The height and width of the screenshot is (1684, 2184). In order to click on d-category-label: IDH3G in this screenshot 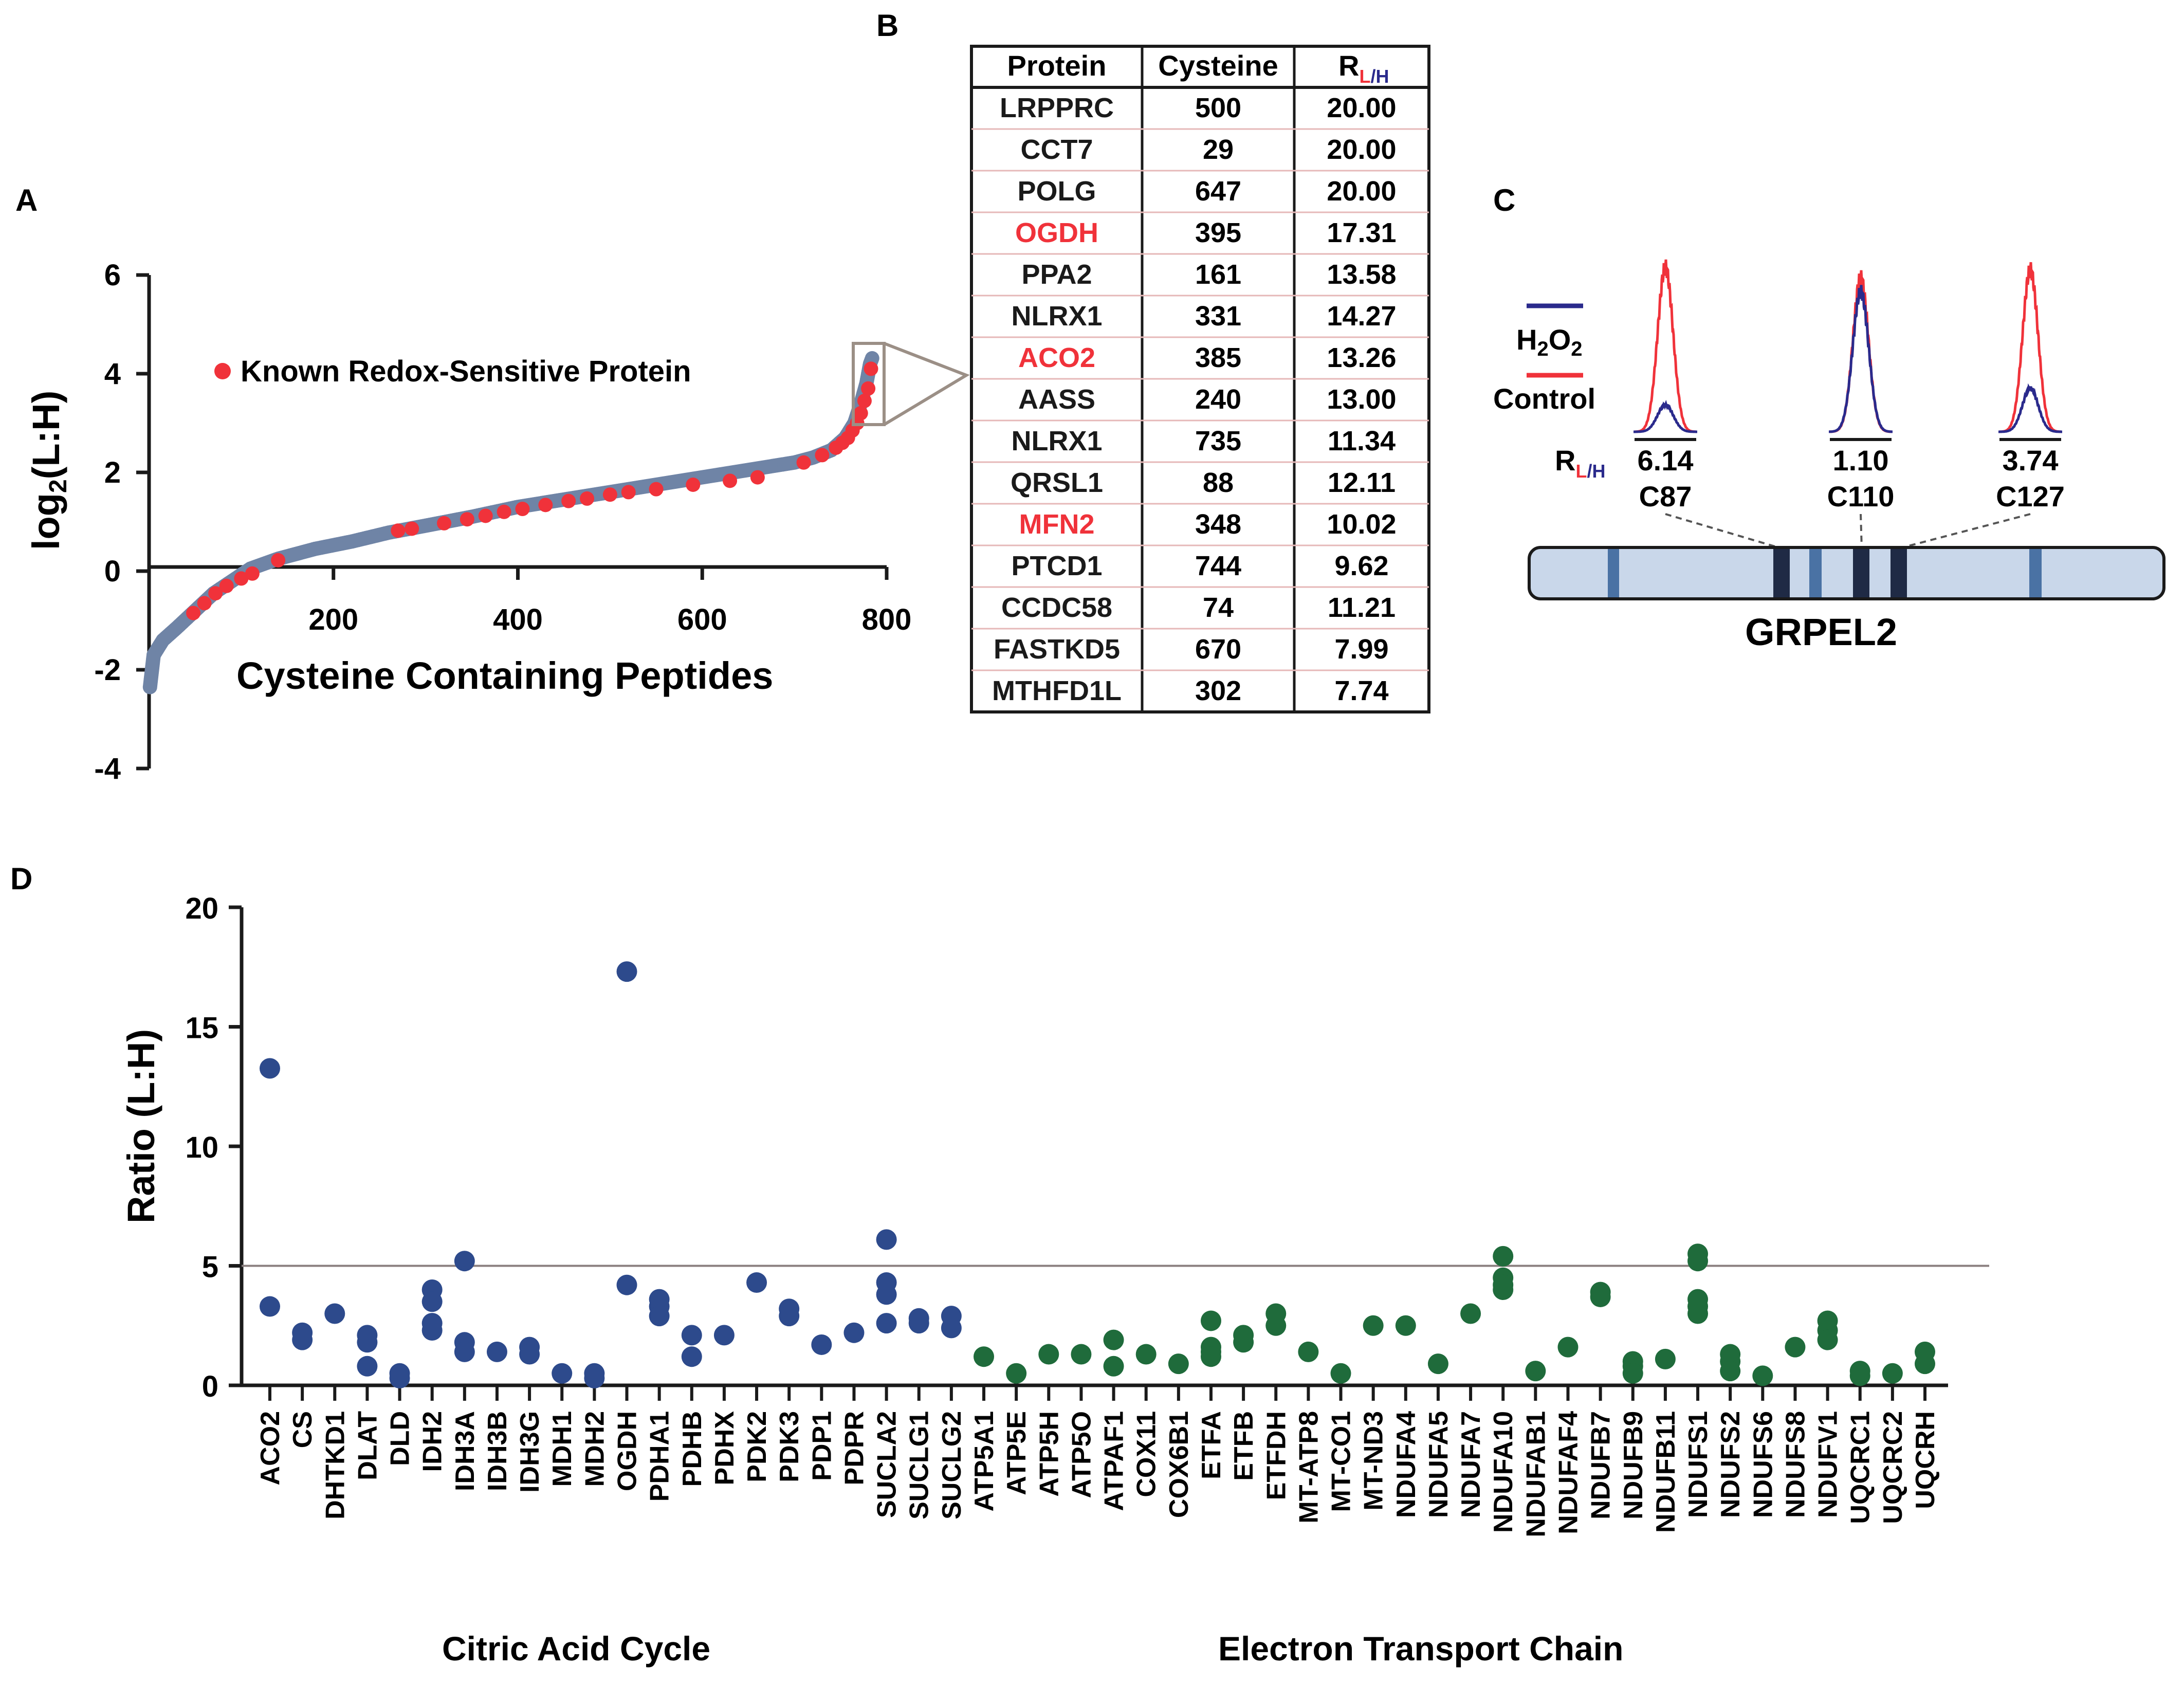, I will do `click(530, 1452)`.